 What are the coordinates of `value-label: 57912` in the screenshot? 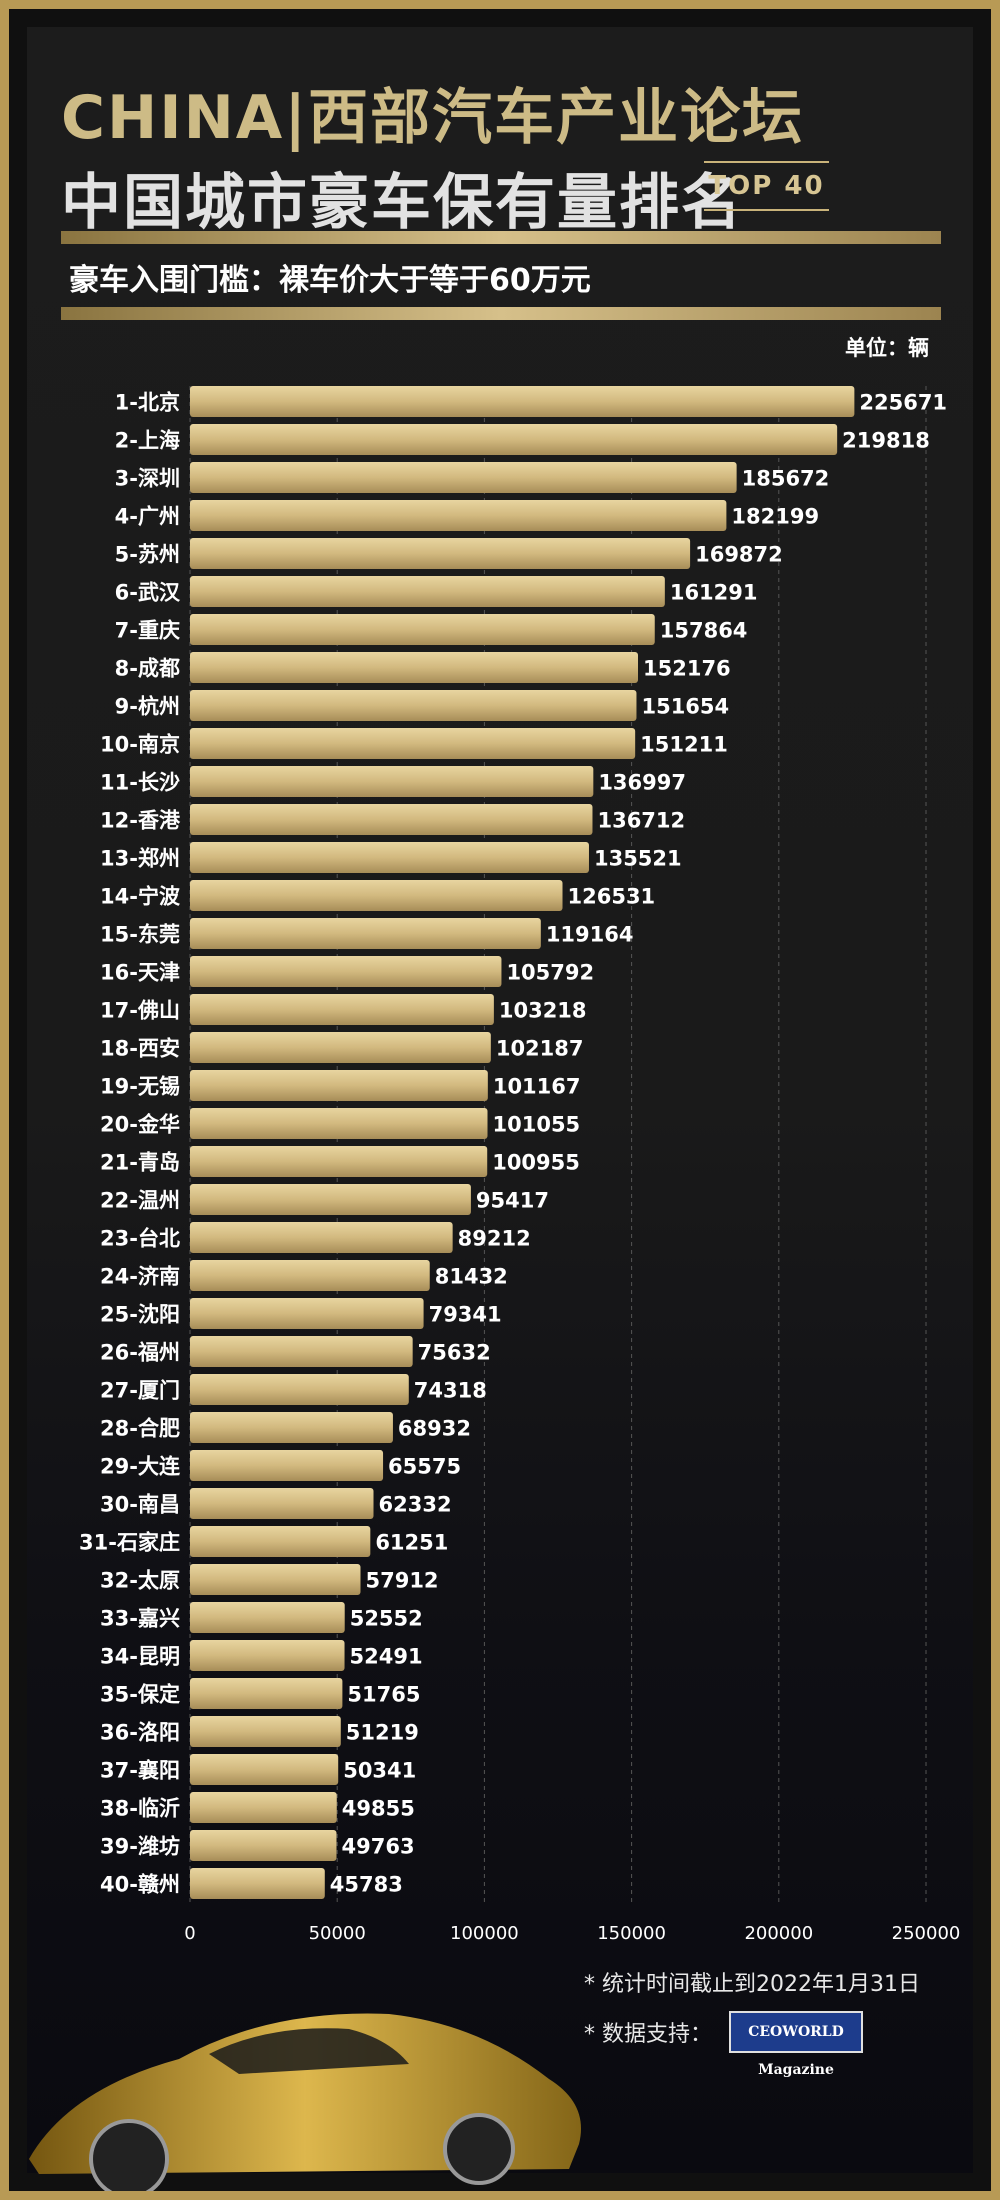 It's located at (401, 1581).